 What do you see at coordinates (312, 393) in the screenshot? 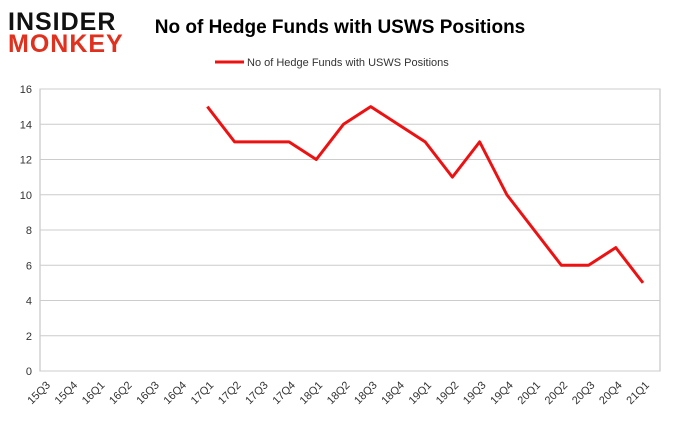
I see `x-tick-label: 18Q1` at bounding box center [312, 393].